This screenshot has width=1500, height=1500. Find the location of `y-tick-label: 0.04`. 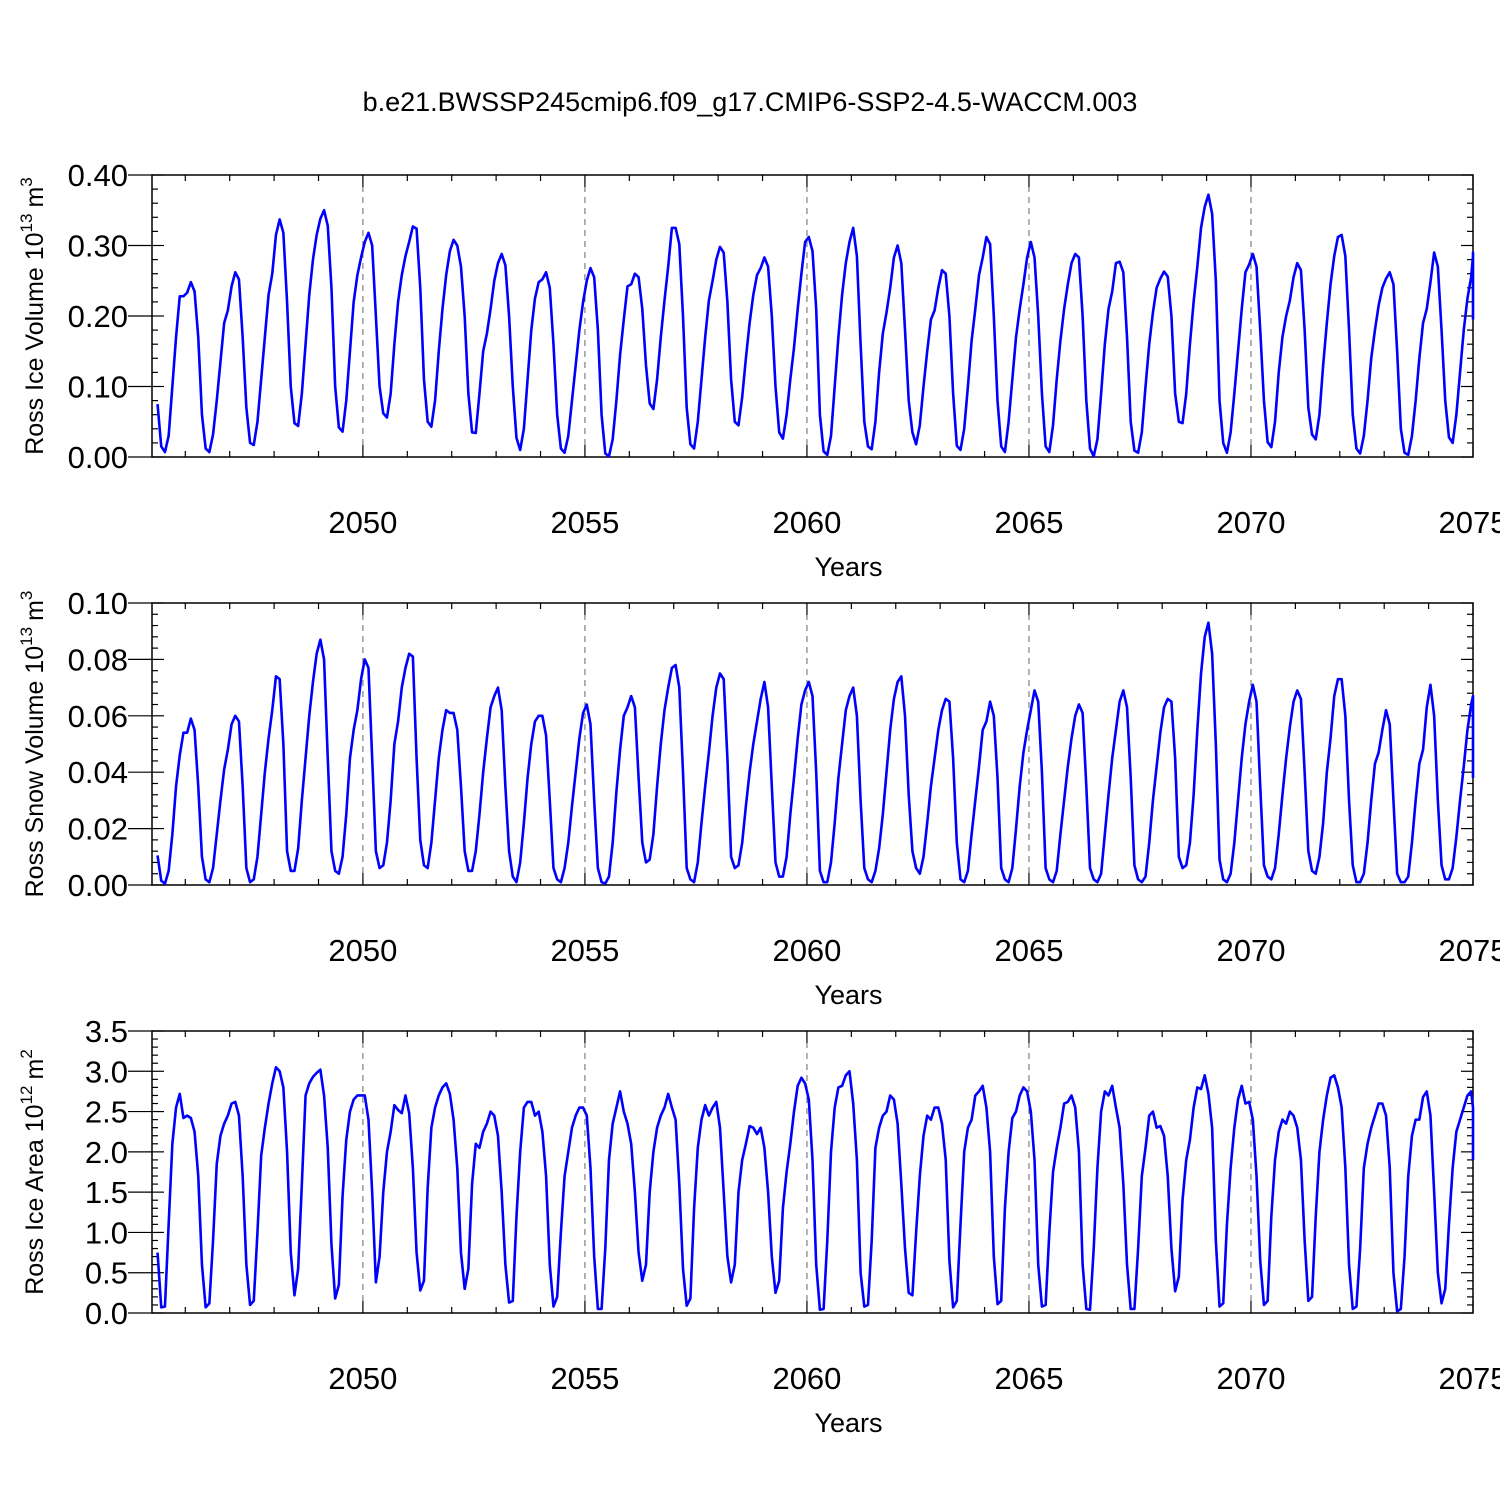

y-tick-label: 0.04 is located at coordinates (98, 772).